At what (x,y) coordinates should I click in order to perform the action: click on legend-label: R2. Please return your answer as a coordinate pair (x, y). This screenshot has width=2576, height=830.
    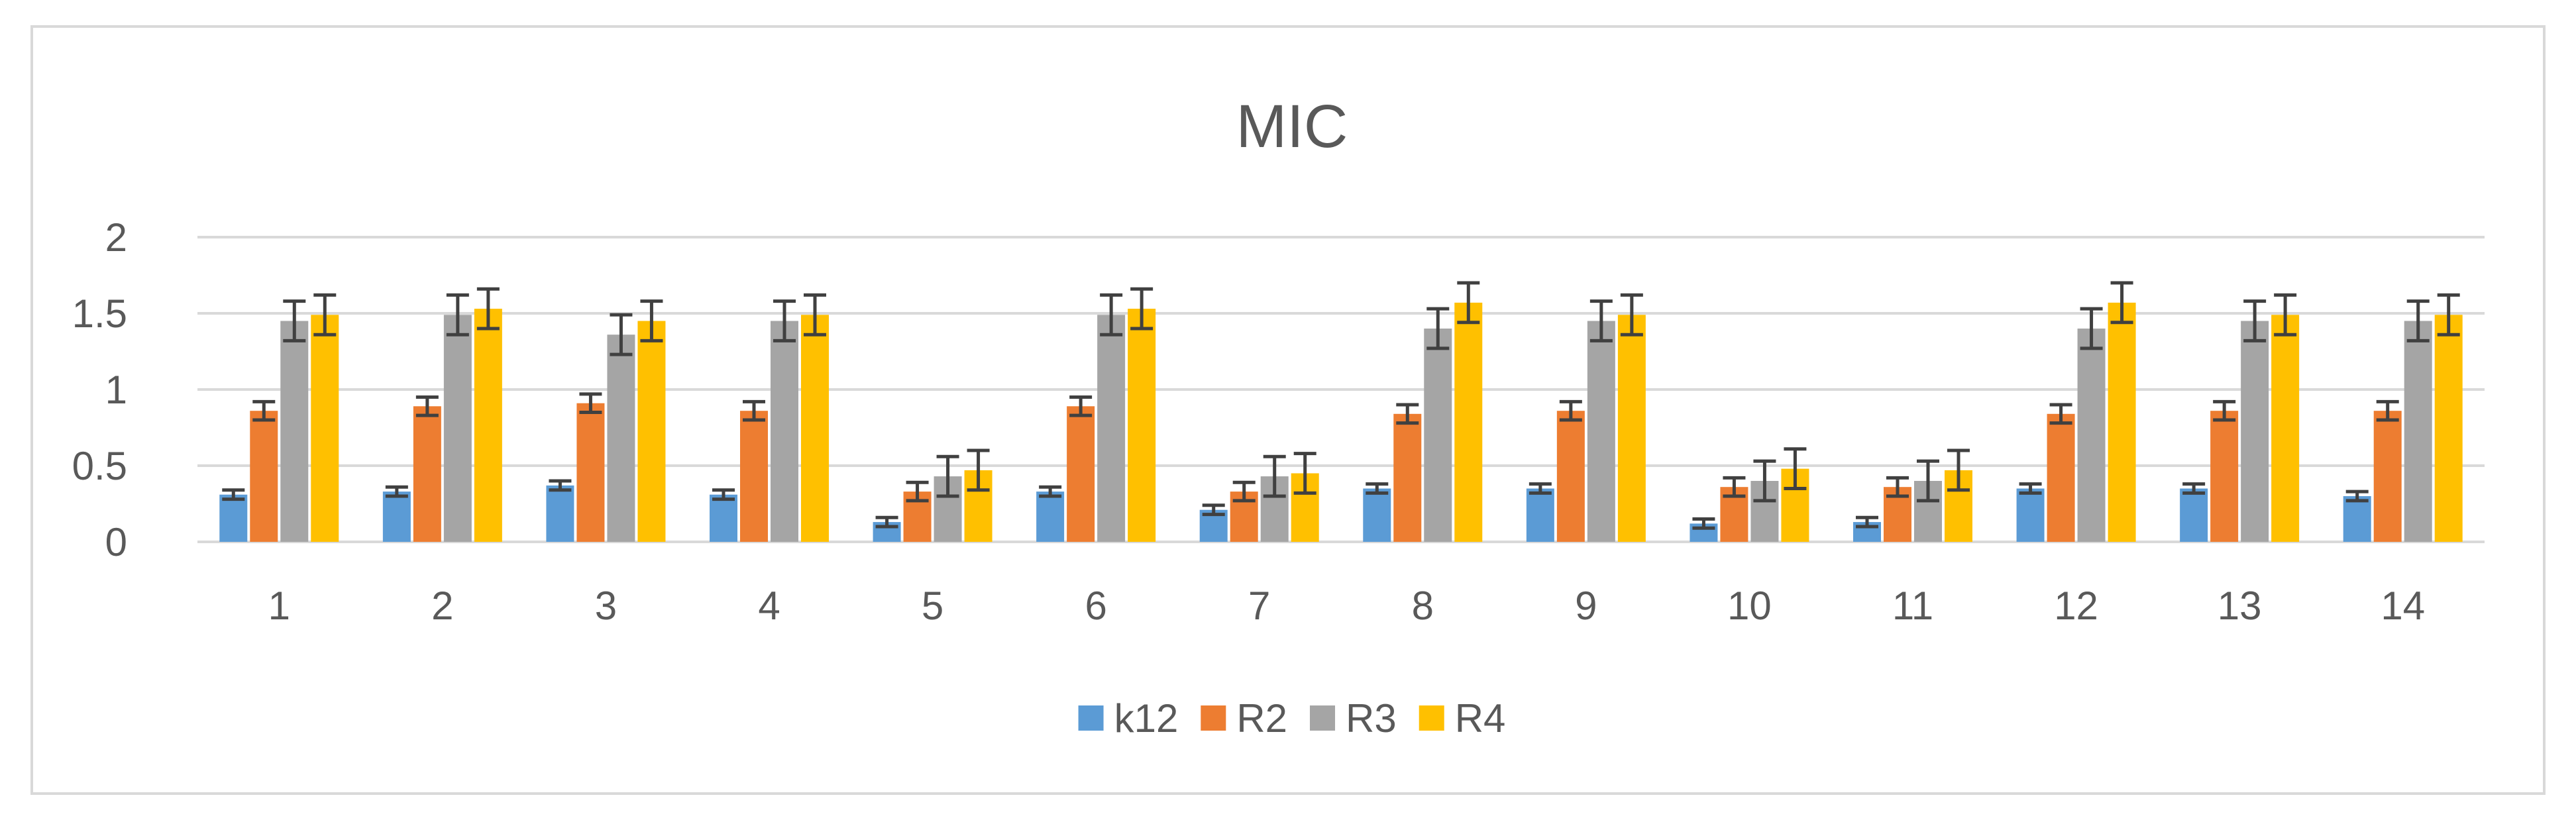
    Looking at the image, I should click on (1261, 718).